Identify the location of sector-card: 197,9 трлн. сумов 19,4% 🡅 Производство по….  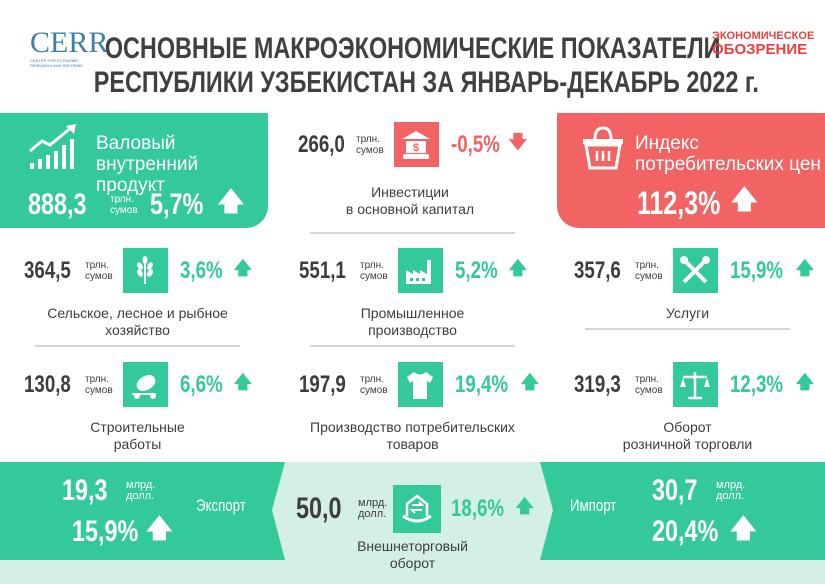
(412, 407).